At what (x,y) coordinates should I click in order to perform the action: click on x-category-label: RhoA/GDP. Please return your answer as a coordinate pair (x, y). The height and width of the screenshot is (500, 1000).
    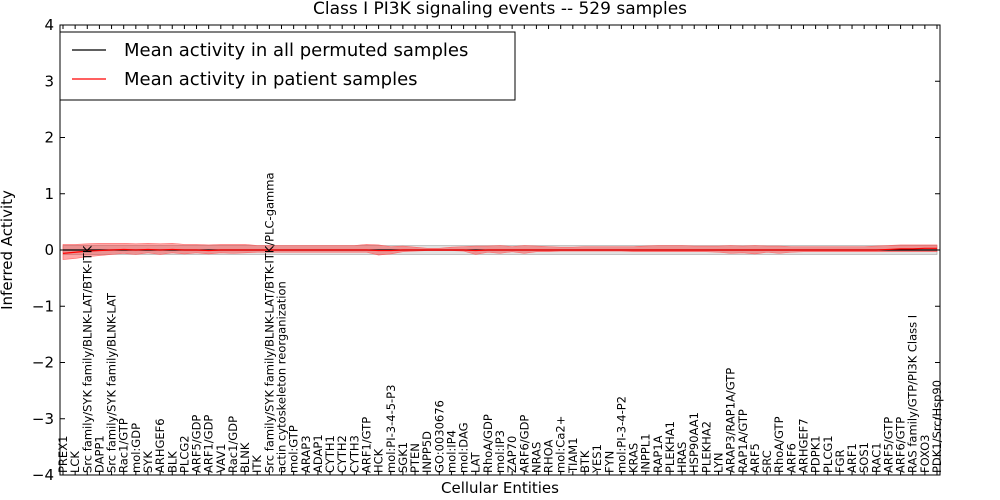
    Looking at the image, I should click on (488, 443).